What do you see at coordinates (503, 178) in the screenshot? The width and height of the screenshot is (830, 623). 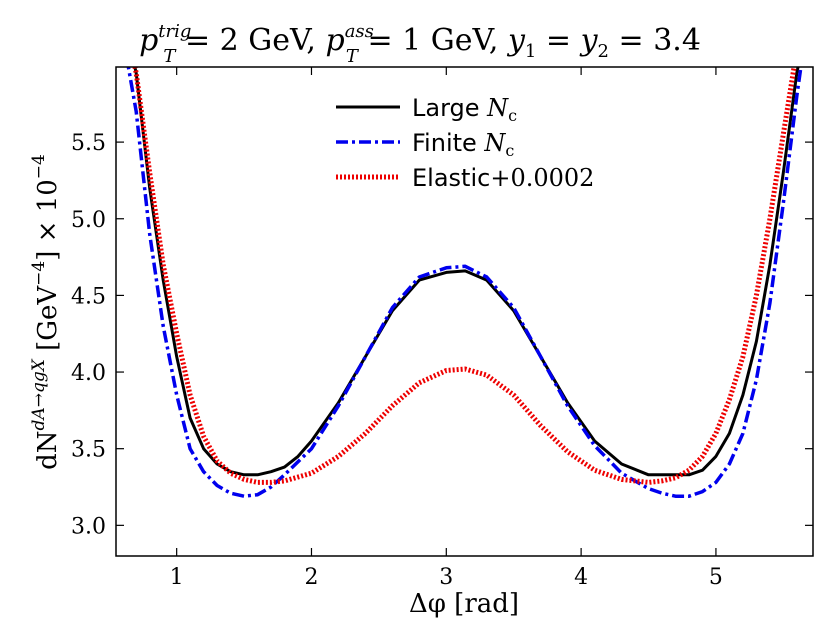 I see `legend-label-elastic: Elastic+0.0002` at bounding box center [503, 178].